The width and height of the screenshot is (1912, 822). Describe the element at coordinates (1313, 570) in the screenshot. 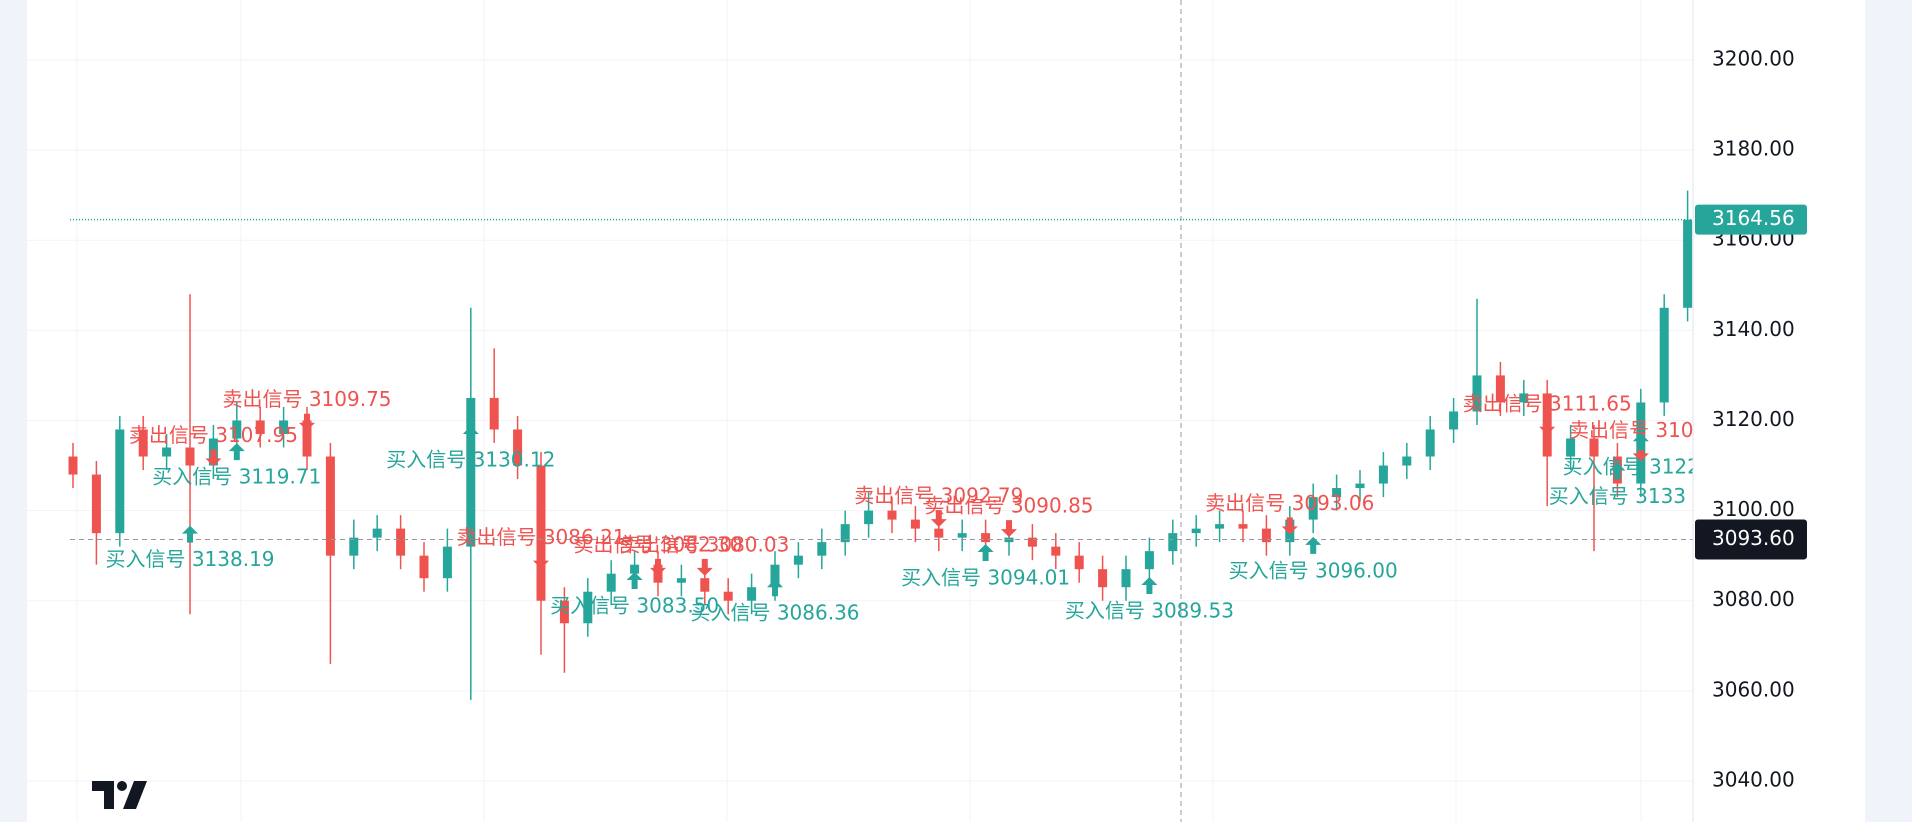

I see `signal-label: 买入信号 3096.00` at that location.